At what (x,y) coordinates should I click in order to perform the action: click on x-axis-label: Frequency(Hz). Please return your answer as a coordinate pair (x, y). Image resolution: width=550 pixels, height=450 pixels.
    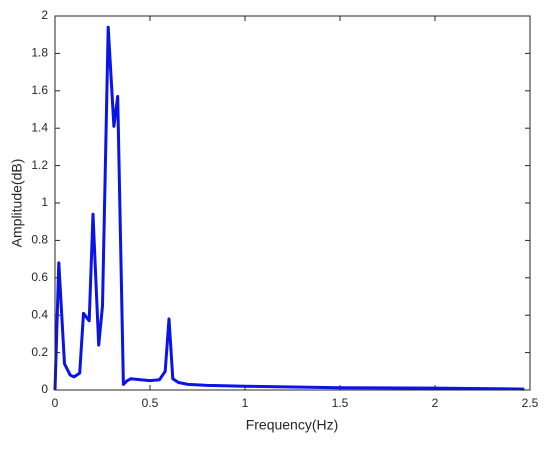
    Looking at the image, I should click on (292, 425).